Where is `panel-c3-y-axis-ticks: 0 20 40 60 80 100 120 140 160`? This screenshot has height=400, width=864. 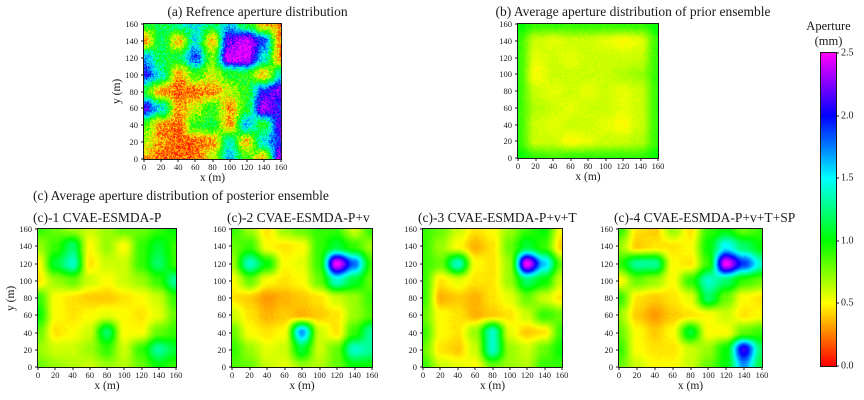 panel-c3-y-axis-ticks: 0 20 40 60 80 100 120 140 160 is located at coordinates (406, 298).